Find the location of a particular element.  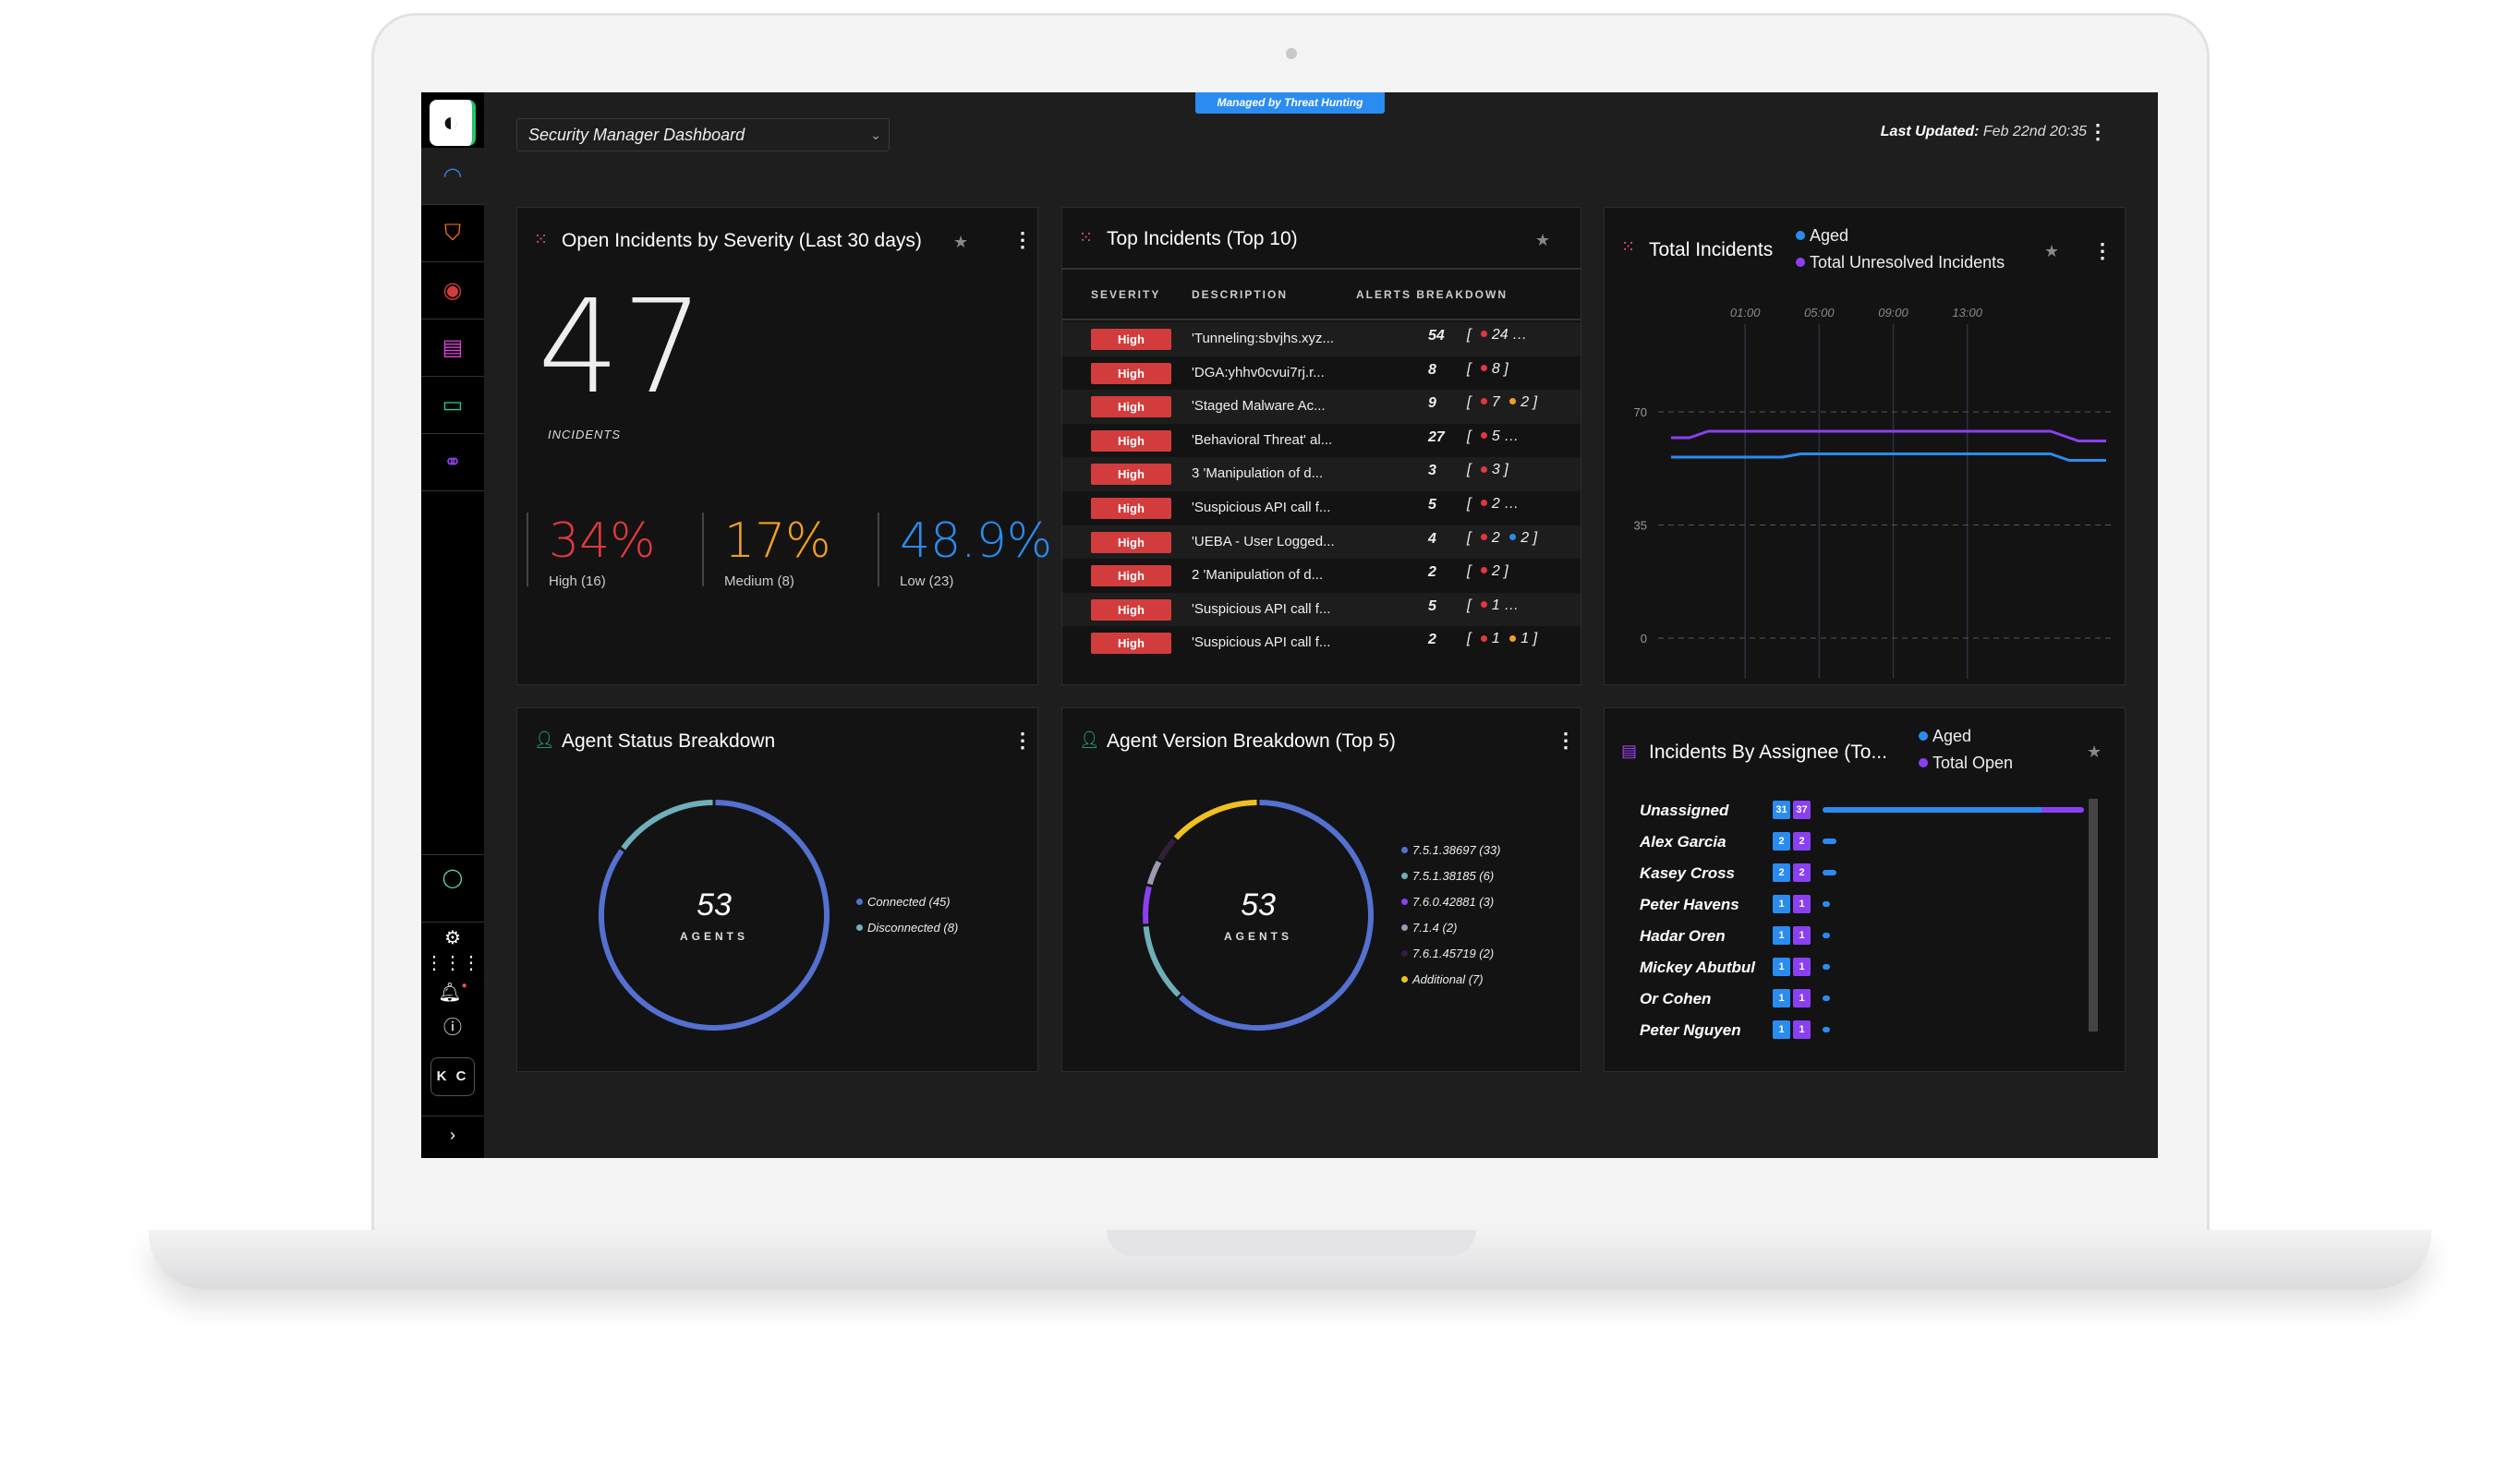

agents-total-label: AGENTS is located at coordinates (713, 936).